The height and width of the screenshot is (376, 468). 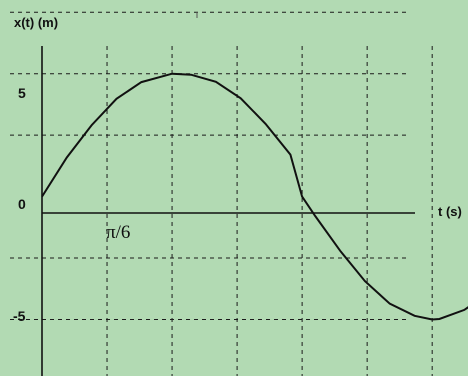 What do you see at coordinates (450, 211) in the screenshot?
I see `x-axis-label: t (s)` at bounding box center [450, 211].